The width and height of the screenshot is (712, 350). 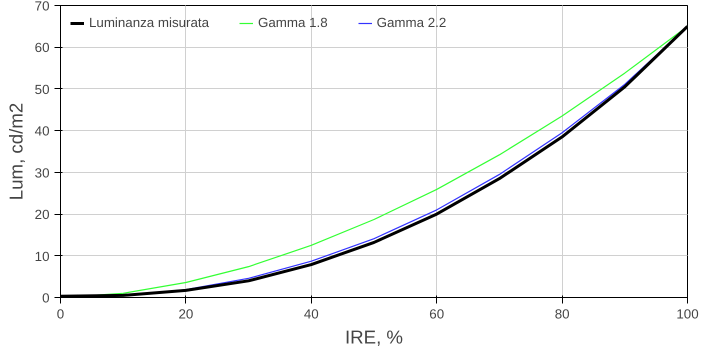 I want to click on x-tick-label: 20, so click(x=186, y=314).